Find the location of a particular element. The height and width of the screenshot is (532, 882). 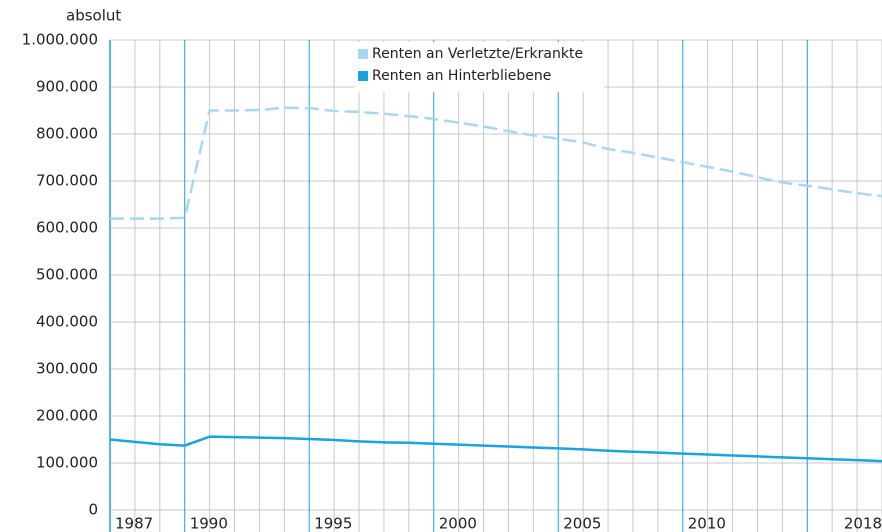

y-tick-label: 900.000 is located at coordinates (67, 87).